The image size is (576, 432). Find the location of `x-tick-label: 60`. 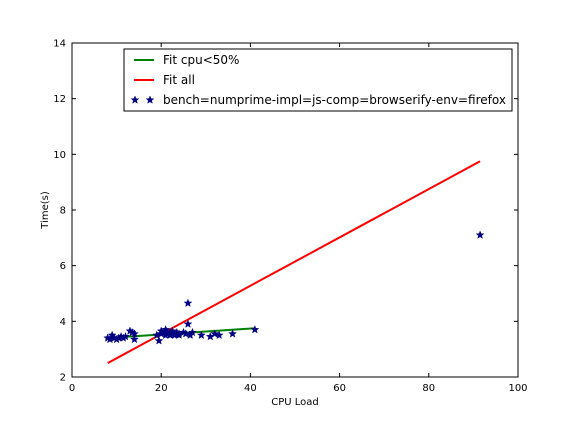

x-tick-label: 60 is located at coordinates (339, 388).